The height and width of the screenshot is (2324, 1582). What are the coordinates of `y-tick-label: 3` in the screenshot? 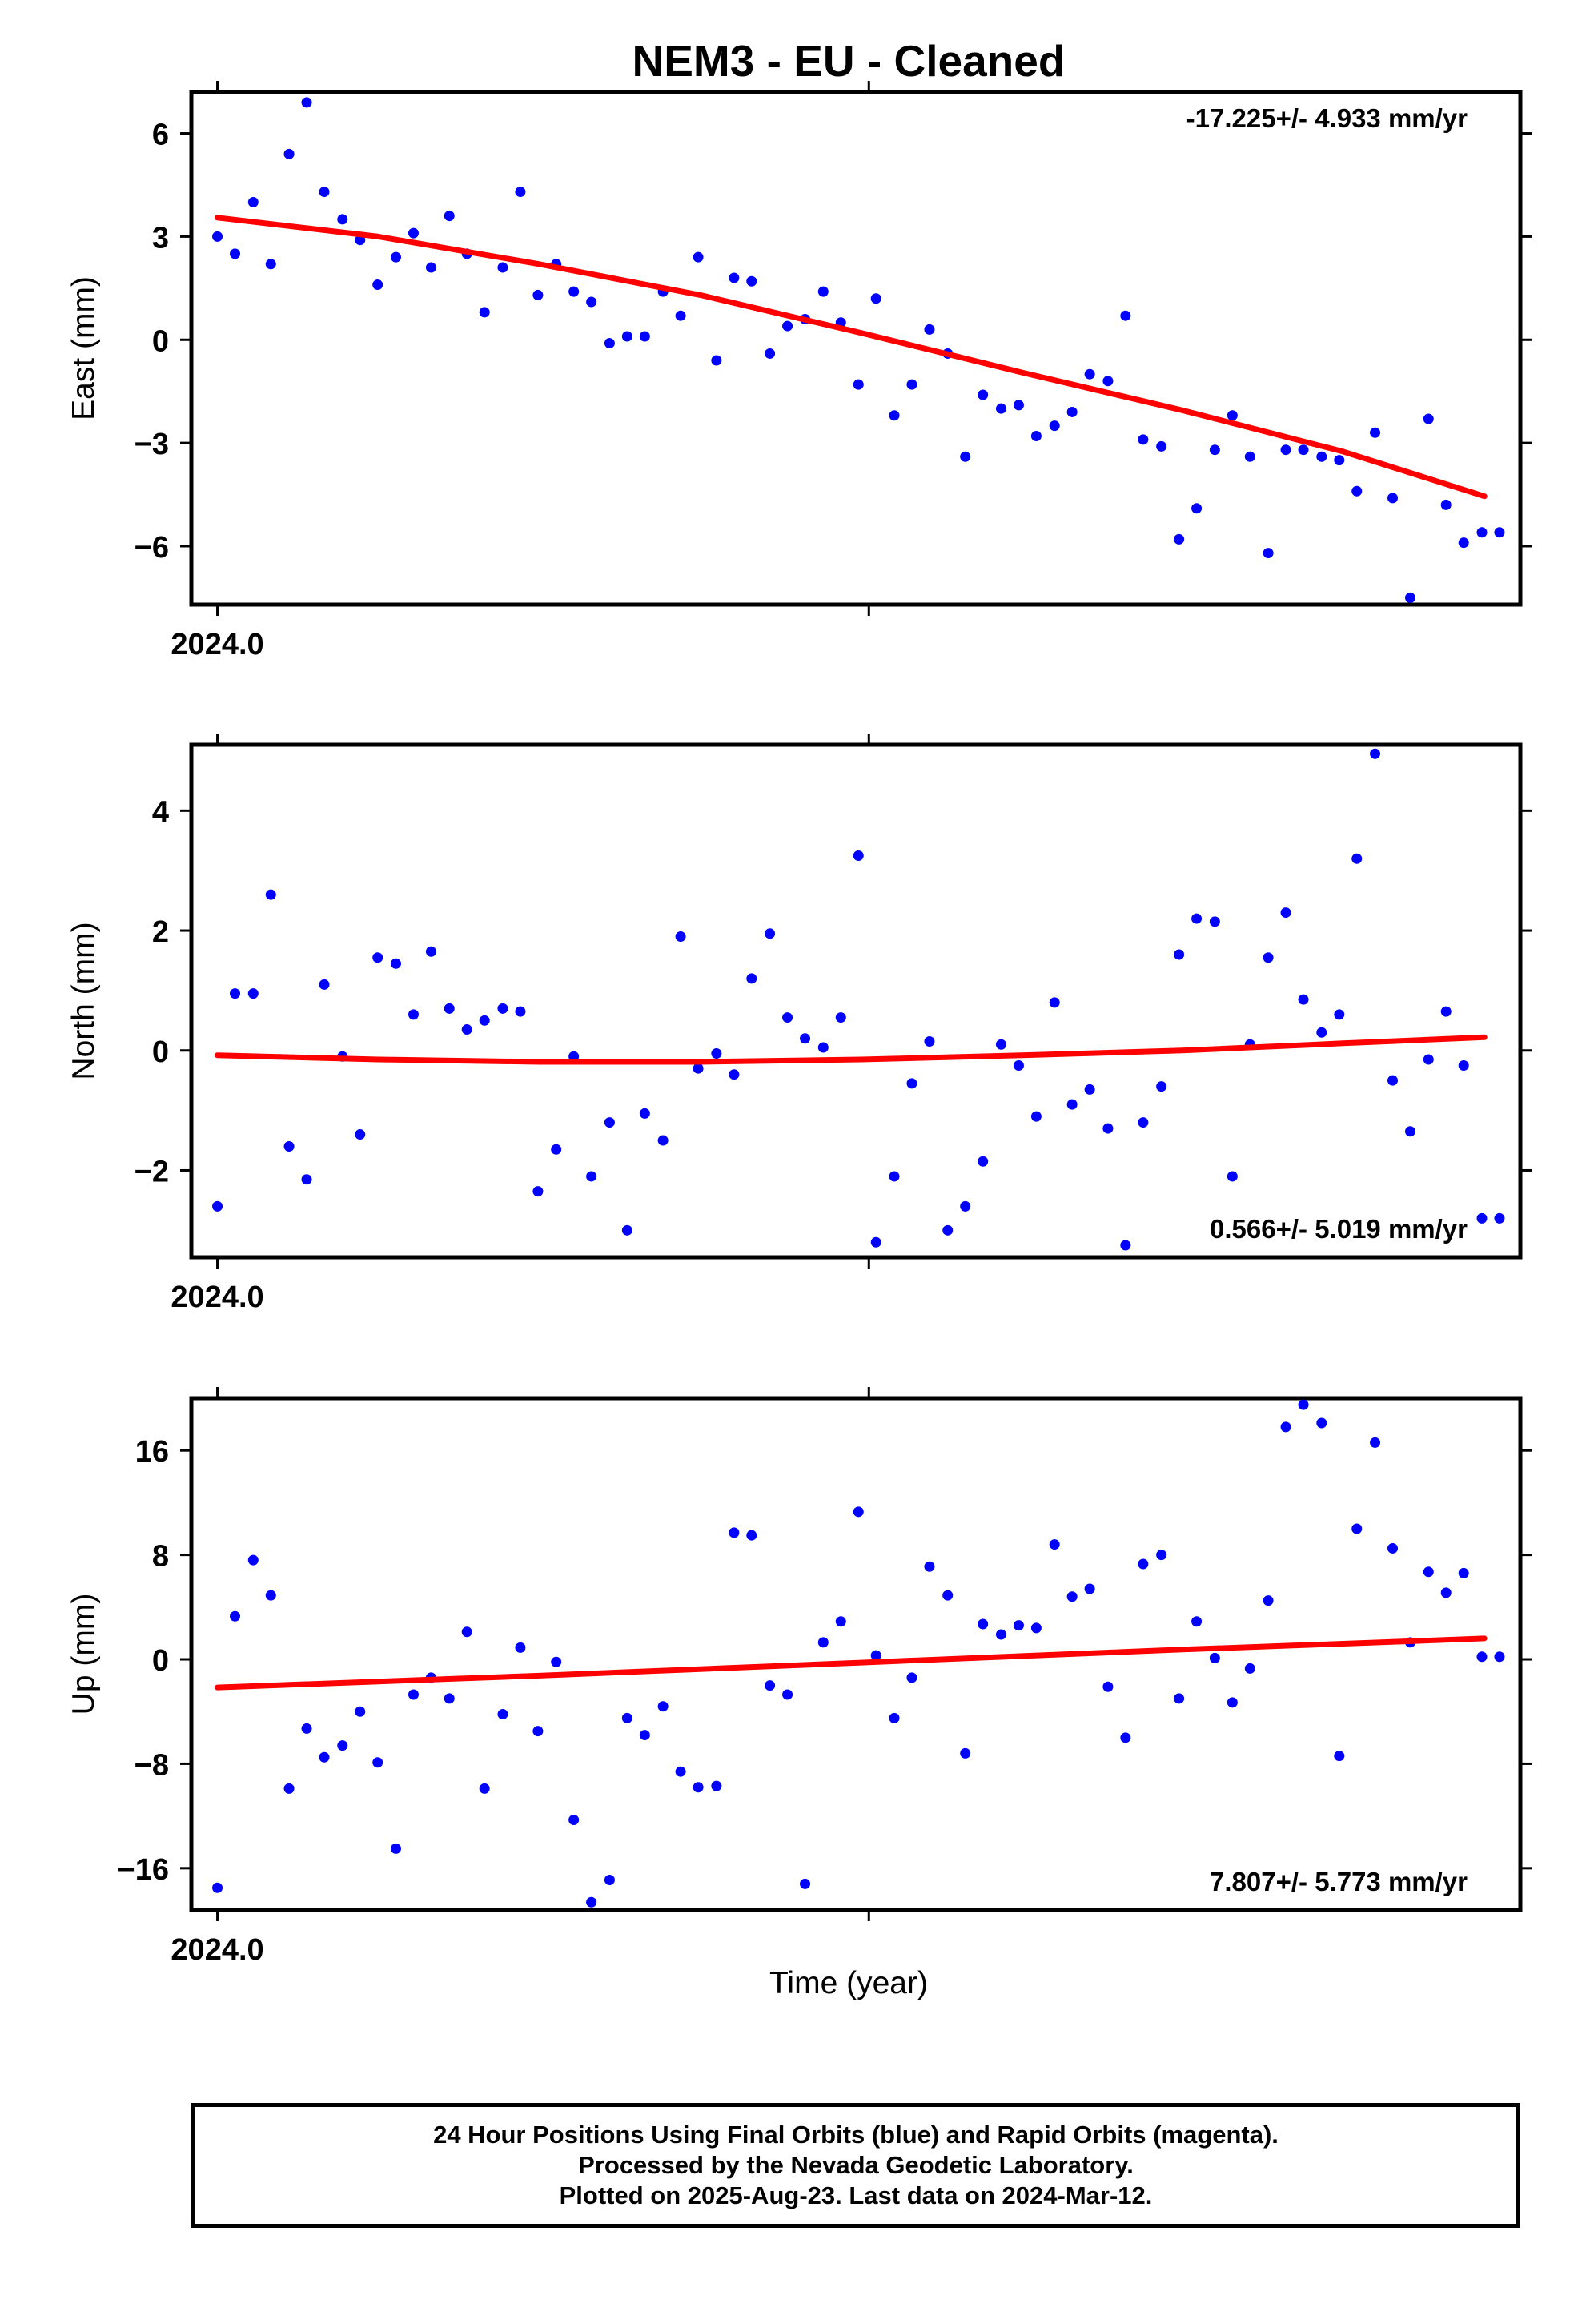 It's located at (161, 238).